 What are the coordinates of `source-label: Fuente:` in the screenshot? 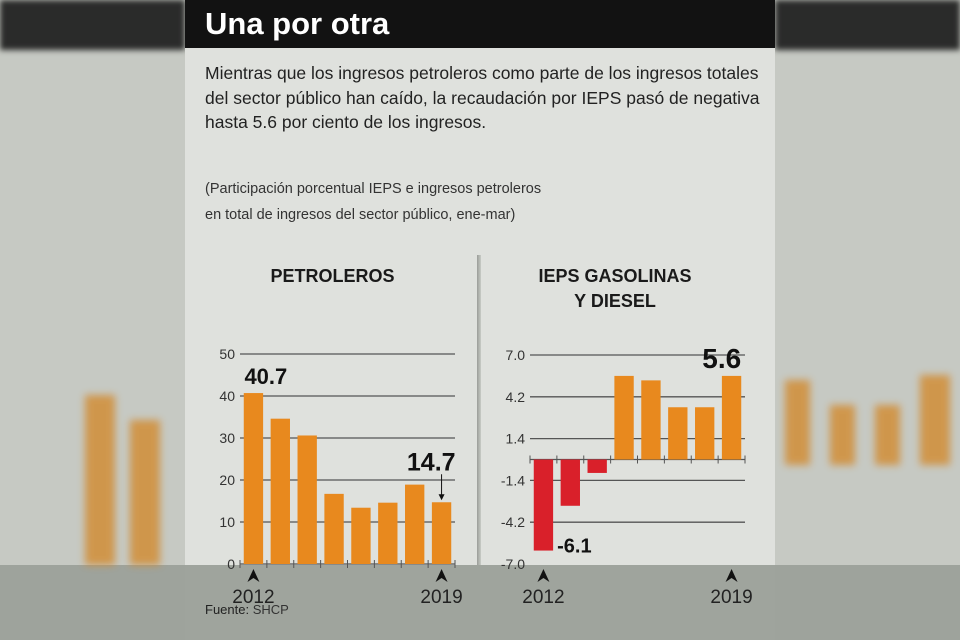 It's located at (227, 609).